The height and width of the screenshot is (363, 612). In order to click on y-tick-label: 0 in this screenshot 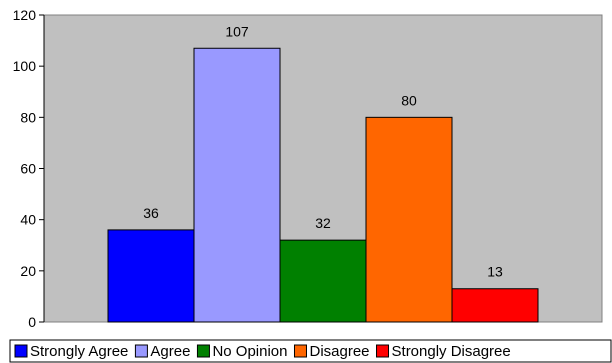, I will do `click(32, 322)`.